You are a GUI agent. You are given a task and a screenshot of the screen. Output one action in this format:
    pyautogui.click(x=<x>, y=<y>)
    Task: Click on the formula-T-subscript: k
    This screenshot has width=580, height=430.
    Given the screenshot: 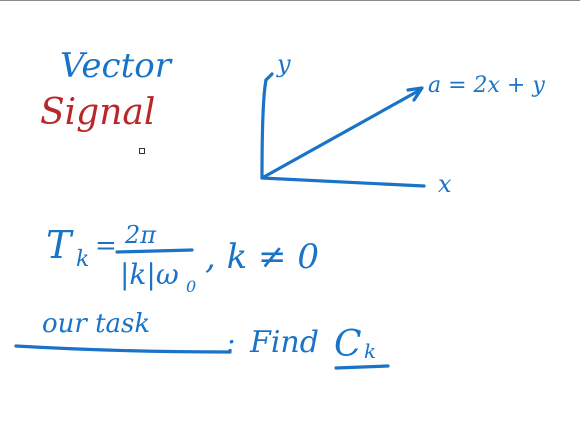 What is the action you would take?
    pyautogui.click(x=82, y=259)
    